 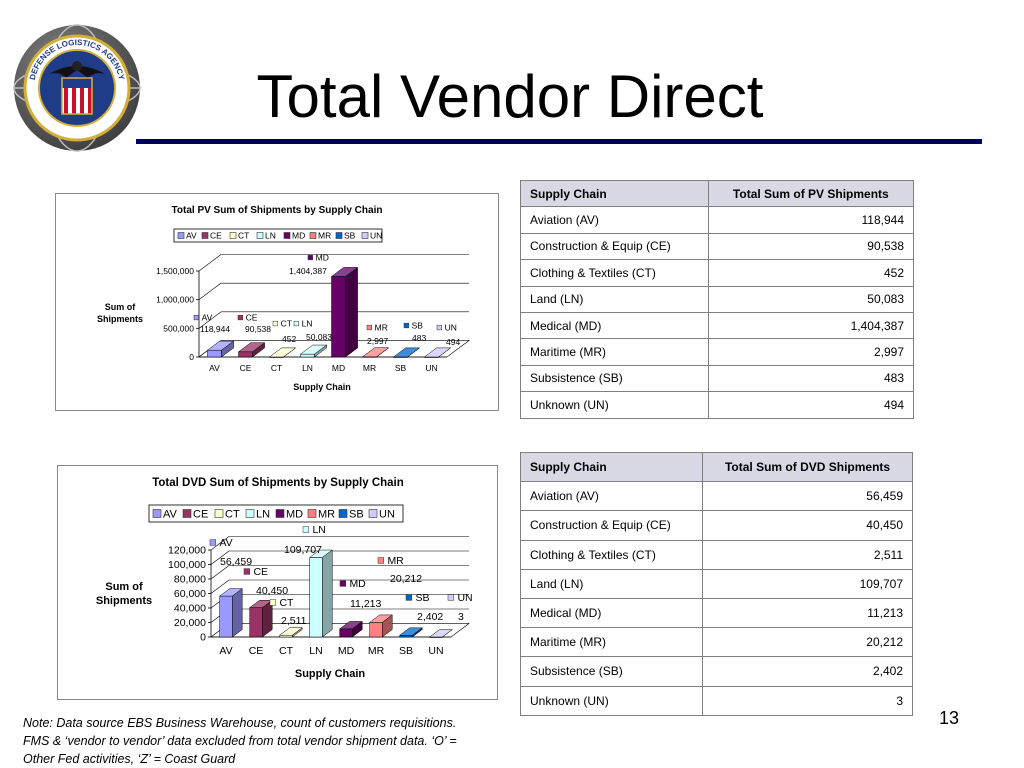 I want to click on table-cell: 90,538, so click(x=811, y=246).